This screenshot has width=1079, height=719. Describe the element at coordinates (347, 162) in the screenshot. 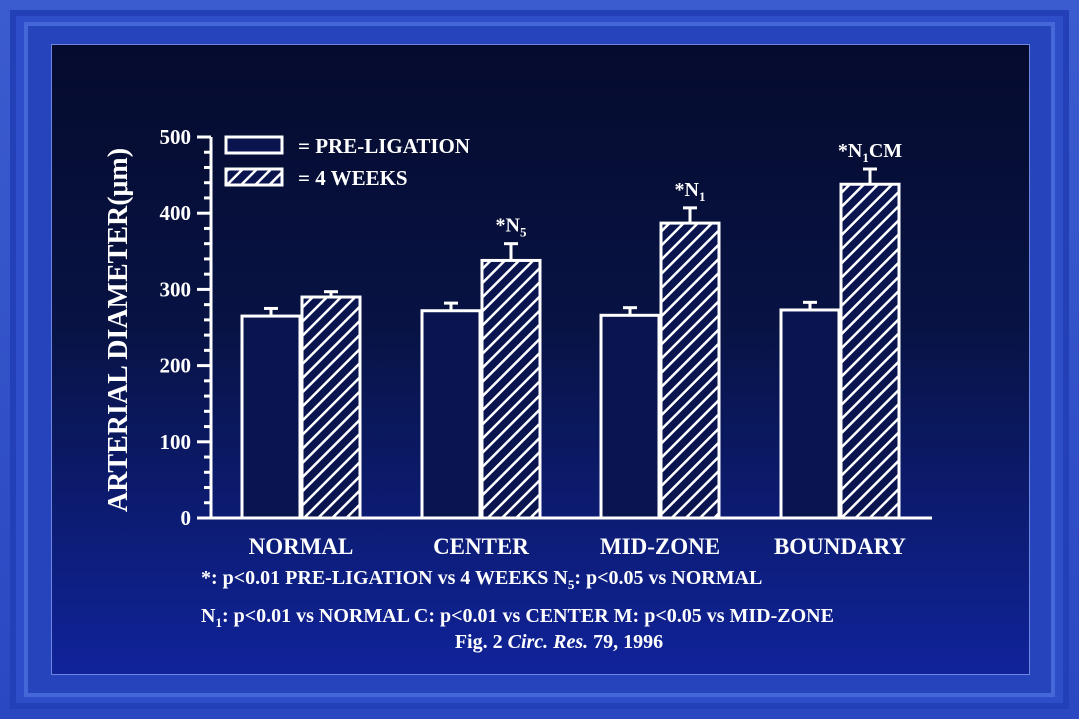

I see `legend: = PRE-LIGATION = 4 WEEKS` at that location.